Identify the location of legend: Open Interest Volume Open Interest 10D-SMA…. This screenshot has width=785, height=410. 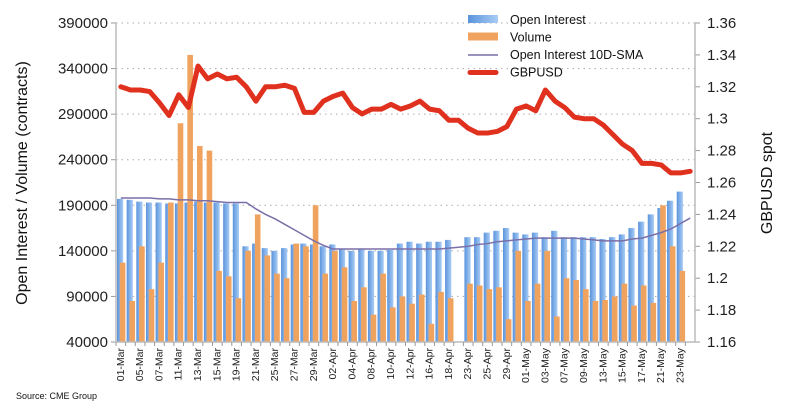
(555, 46).